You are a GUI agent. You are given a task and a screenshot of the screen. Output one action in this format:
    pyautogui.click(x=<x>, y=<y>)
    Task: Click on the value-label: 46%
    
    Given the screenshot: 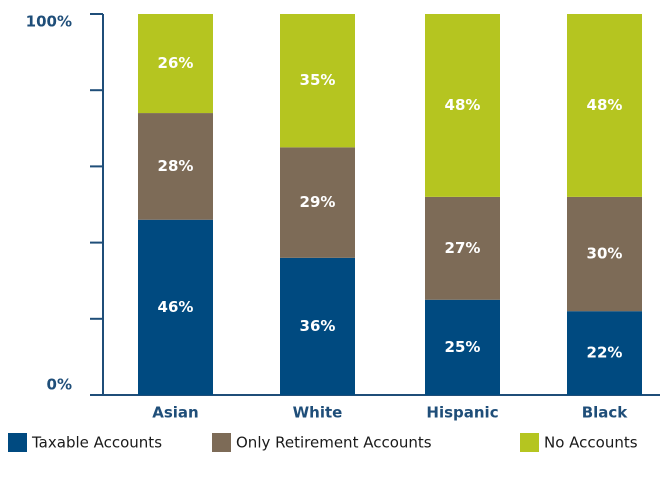 What is the action you would take?
    pyautogui.click(x=176, y=307)
    